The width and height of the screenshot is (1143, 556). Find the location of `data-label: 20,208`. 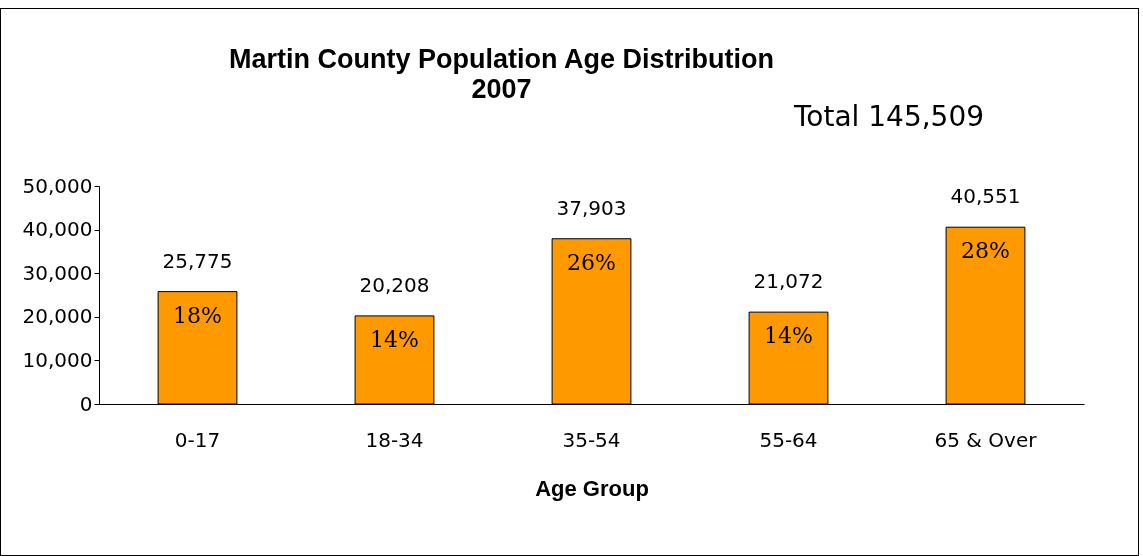

data-label: 20,208 is located at coordinates (394, 284).